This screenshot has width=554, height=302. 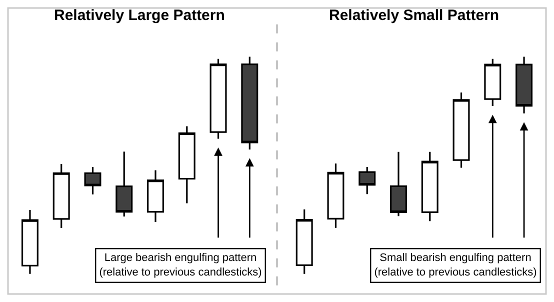 I want to click on chart-title: Relatively Small Pattern, so click(x=414, y=15).